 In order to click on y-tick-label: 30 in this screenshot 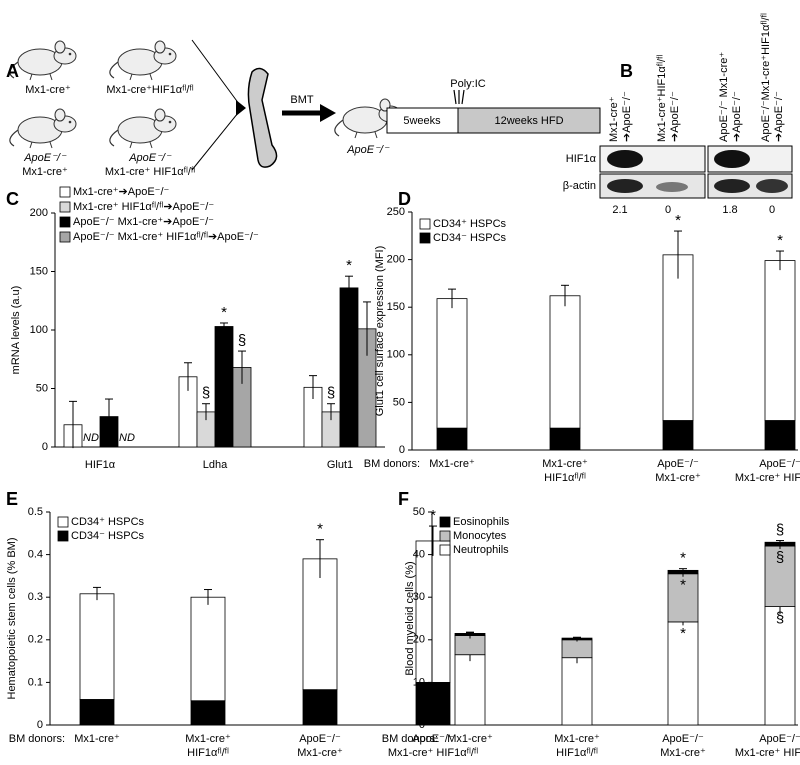, I will do `click(419, 597)`.